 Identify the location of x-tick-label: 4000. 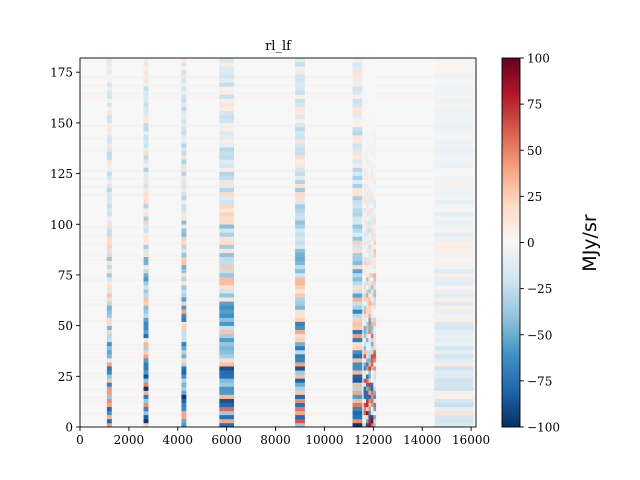
(178, 440).